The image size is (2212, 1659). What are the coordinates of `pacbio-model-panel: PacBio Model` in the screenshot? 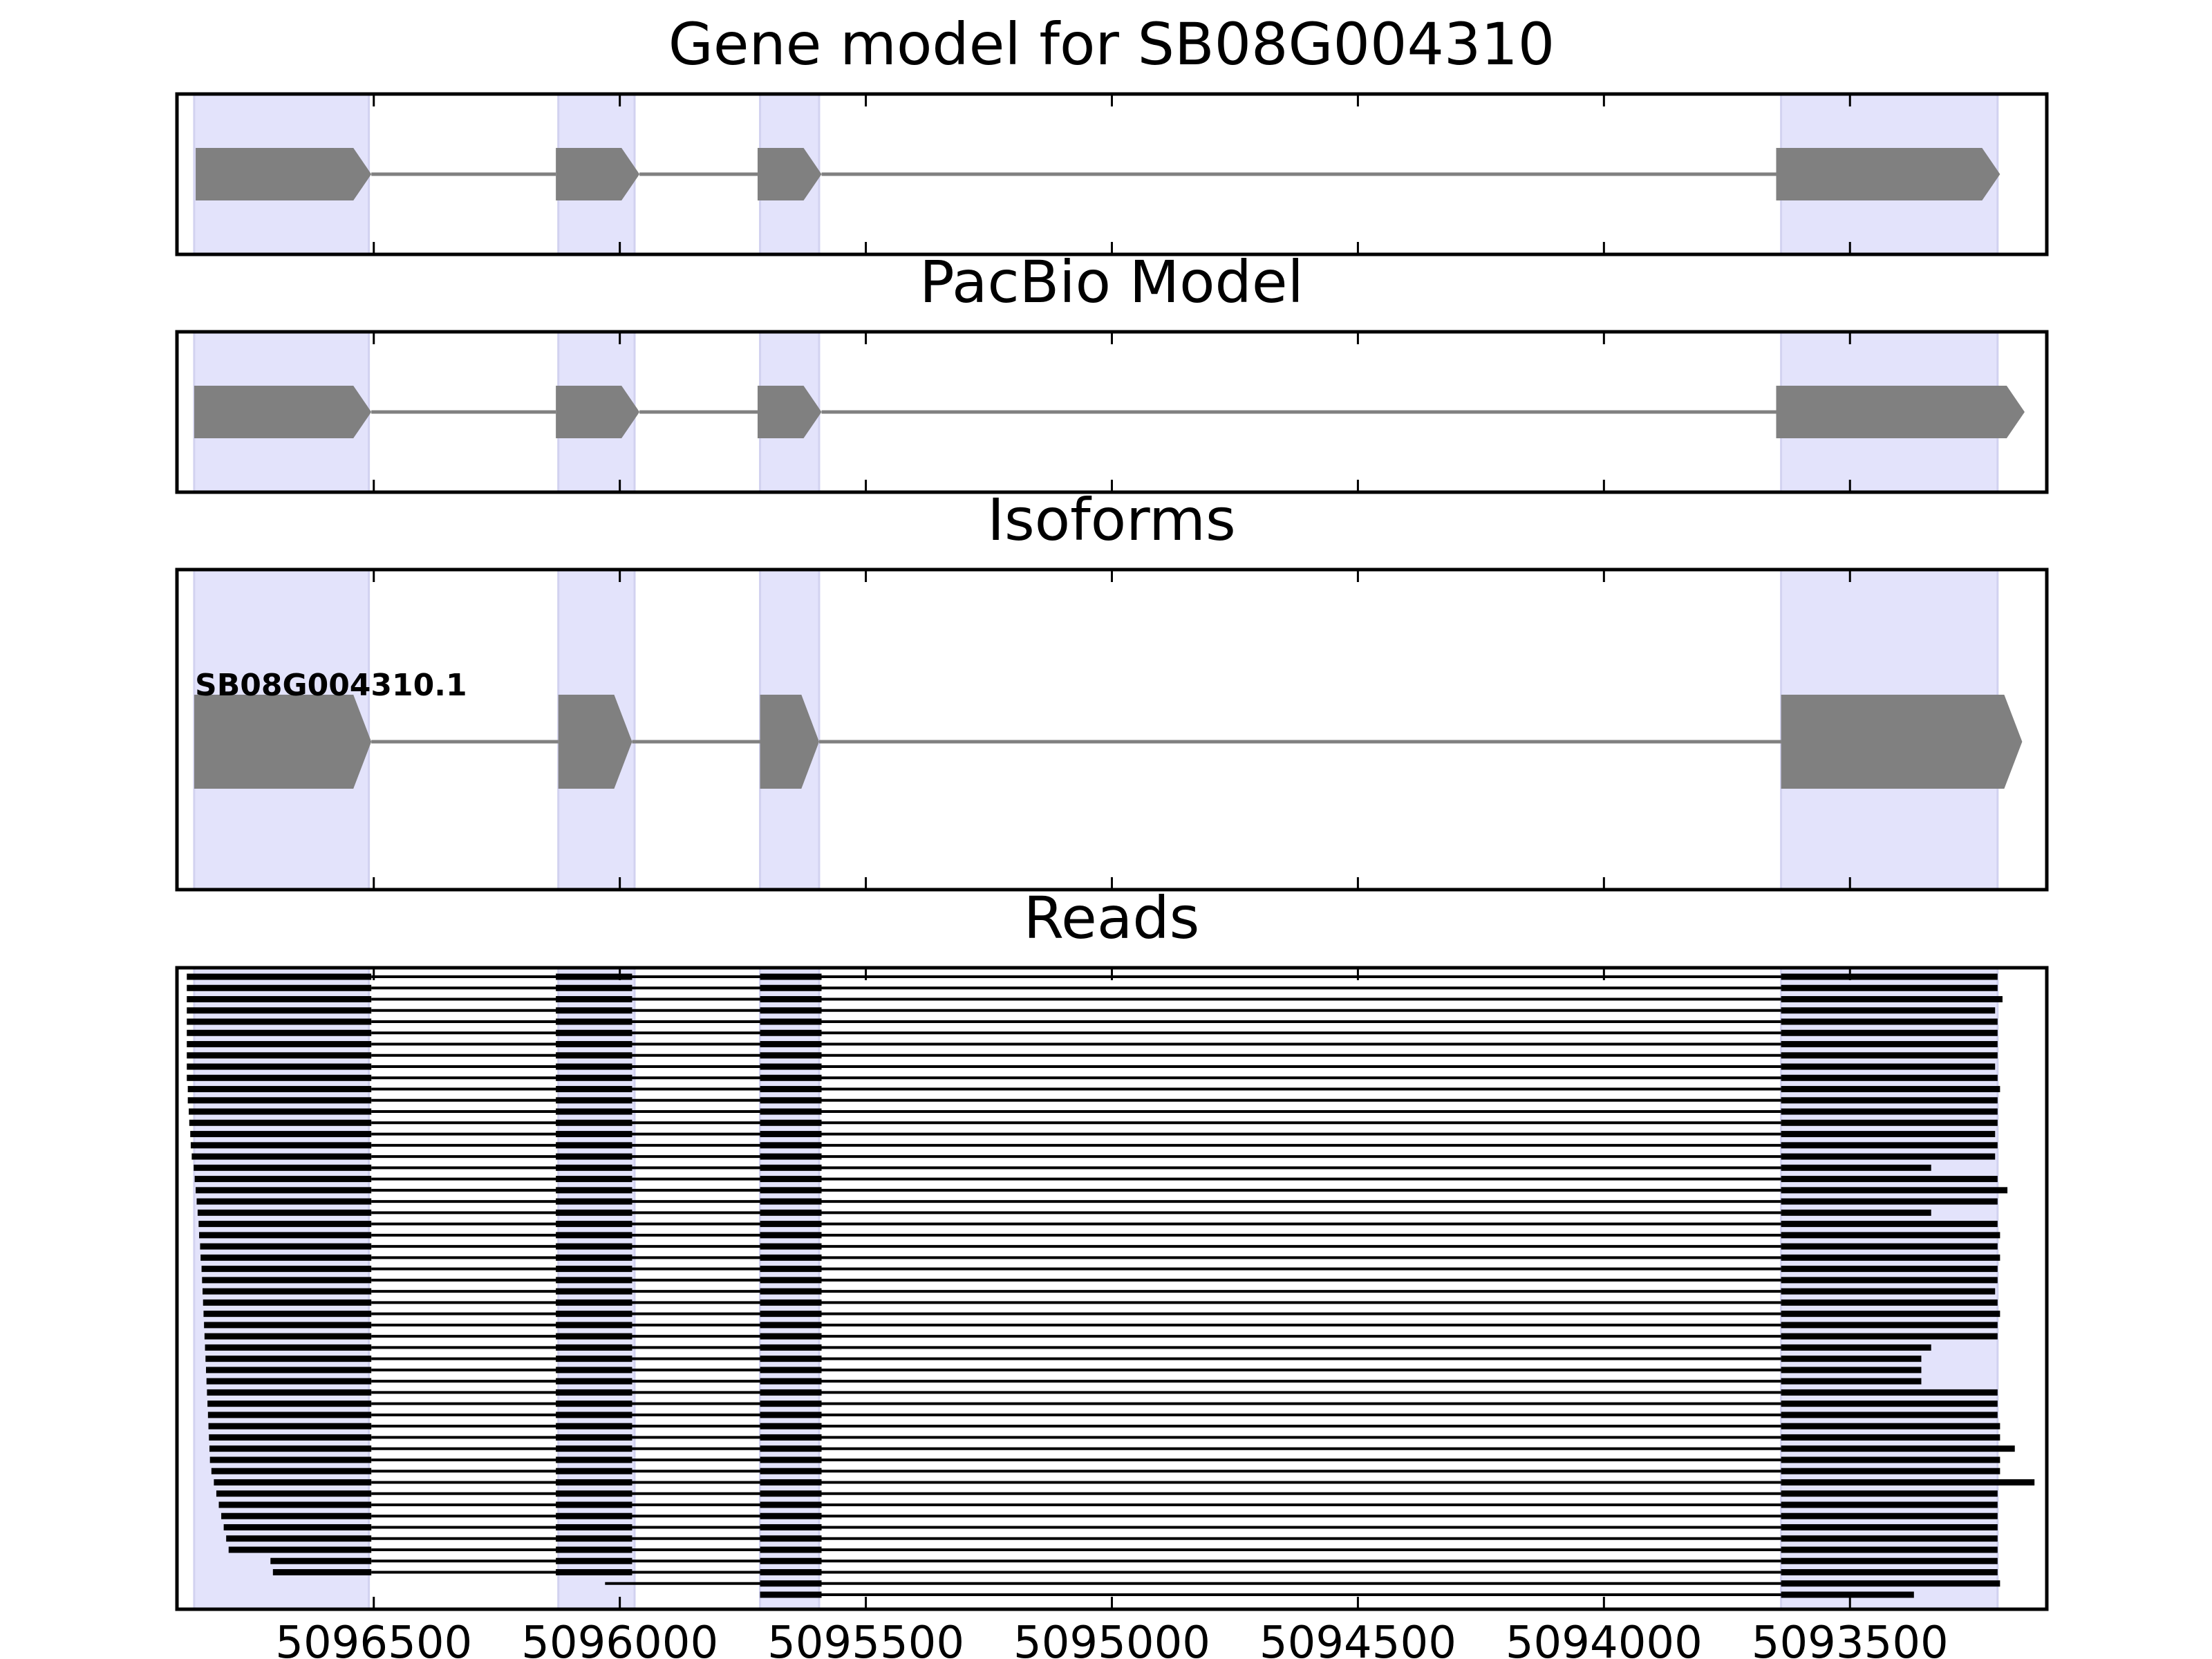 It's located at (1112, 371).